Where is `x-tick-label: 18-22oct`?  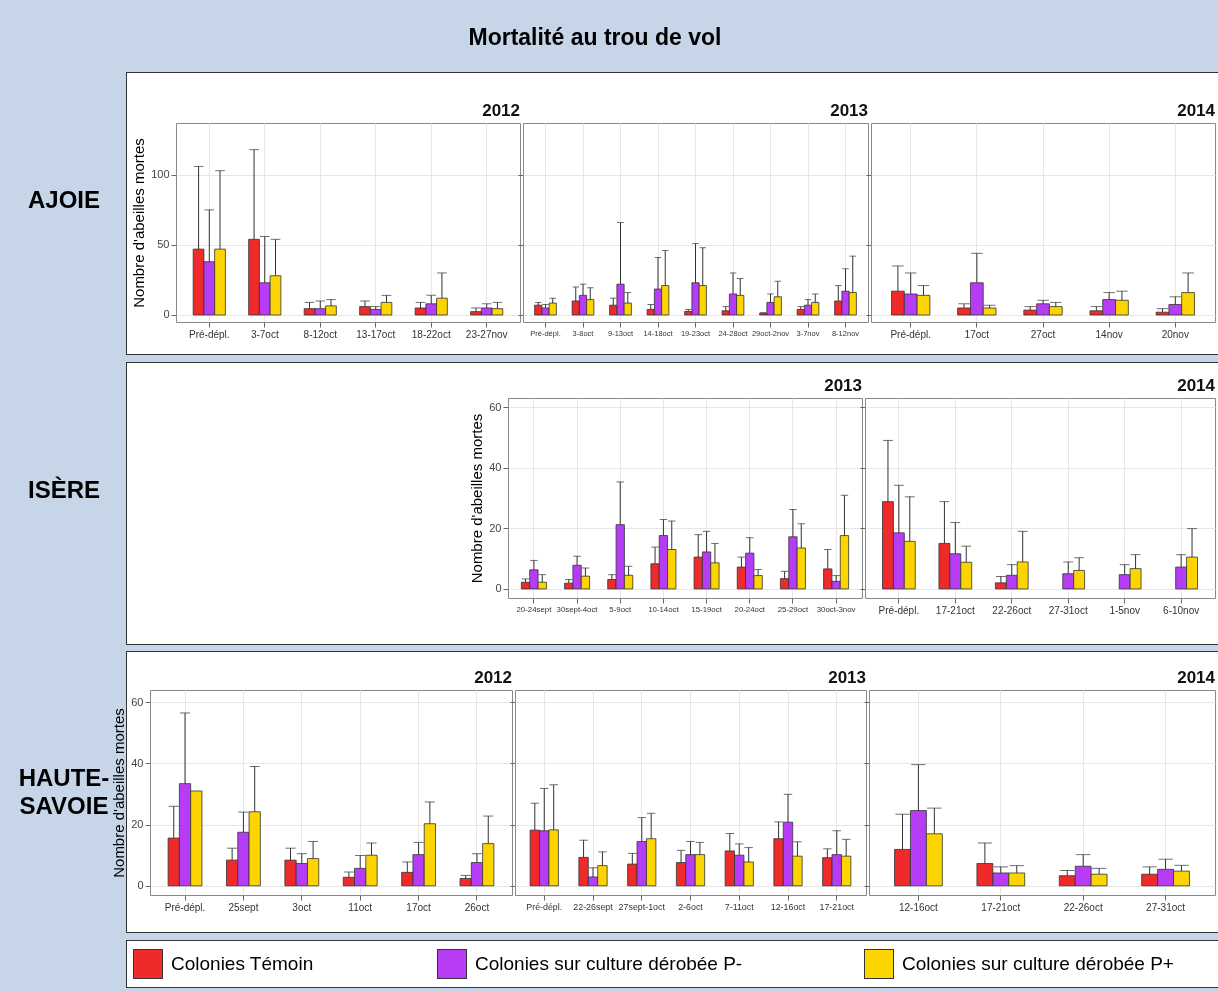
x-tick-label: 18-22oct is located at coordinates (431, 334).